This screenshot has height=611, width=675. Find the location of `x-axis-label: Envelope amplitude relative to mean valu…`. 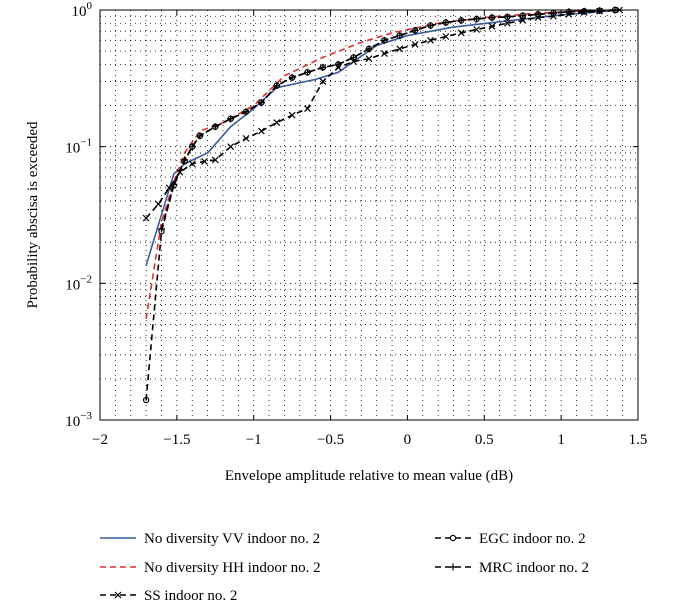

x-axis-label: Envelope amplitude relative to mean valu… is located at coordinates (369, 476).